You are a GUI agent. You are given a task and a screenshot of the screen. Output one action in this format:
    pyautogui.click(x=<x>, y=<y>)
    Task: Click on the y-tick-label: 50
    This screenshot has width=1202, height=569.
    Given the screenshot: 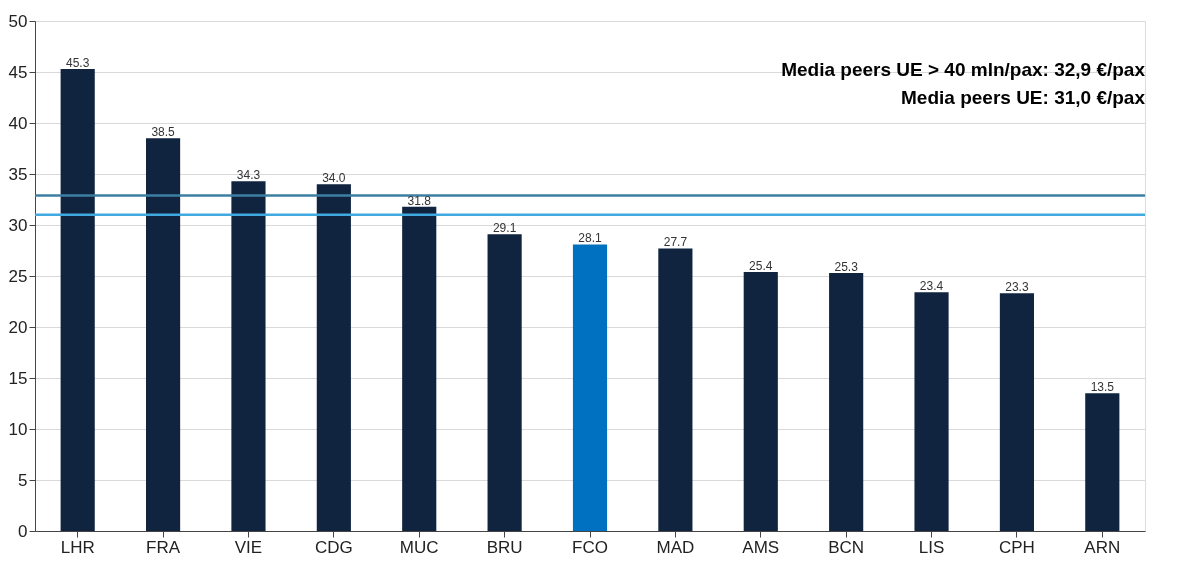 What is the action you would take?
    pyautogui.click(x=18, y=21)
    